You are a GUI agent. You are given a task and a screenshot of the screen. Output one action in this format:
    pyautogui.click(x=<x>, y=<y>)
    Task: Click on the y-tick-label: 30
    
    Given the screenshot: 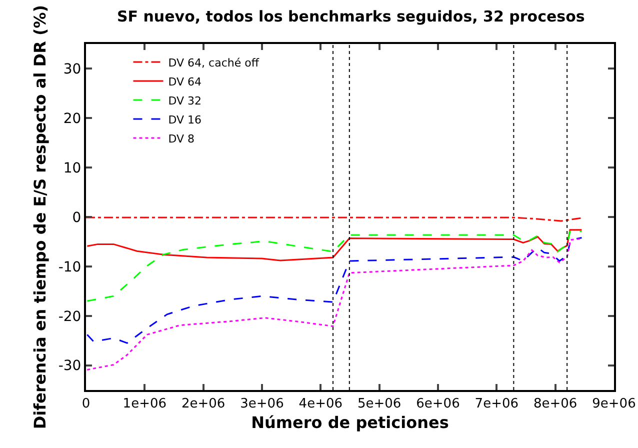 What is the action you would take?
    pyautogui.click(x=72, y=70)
    